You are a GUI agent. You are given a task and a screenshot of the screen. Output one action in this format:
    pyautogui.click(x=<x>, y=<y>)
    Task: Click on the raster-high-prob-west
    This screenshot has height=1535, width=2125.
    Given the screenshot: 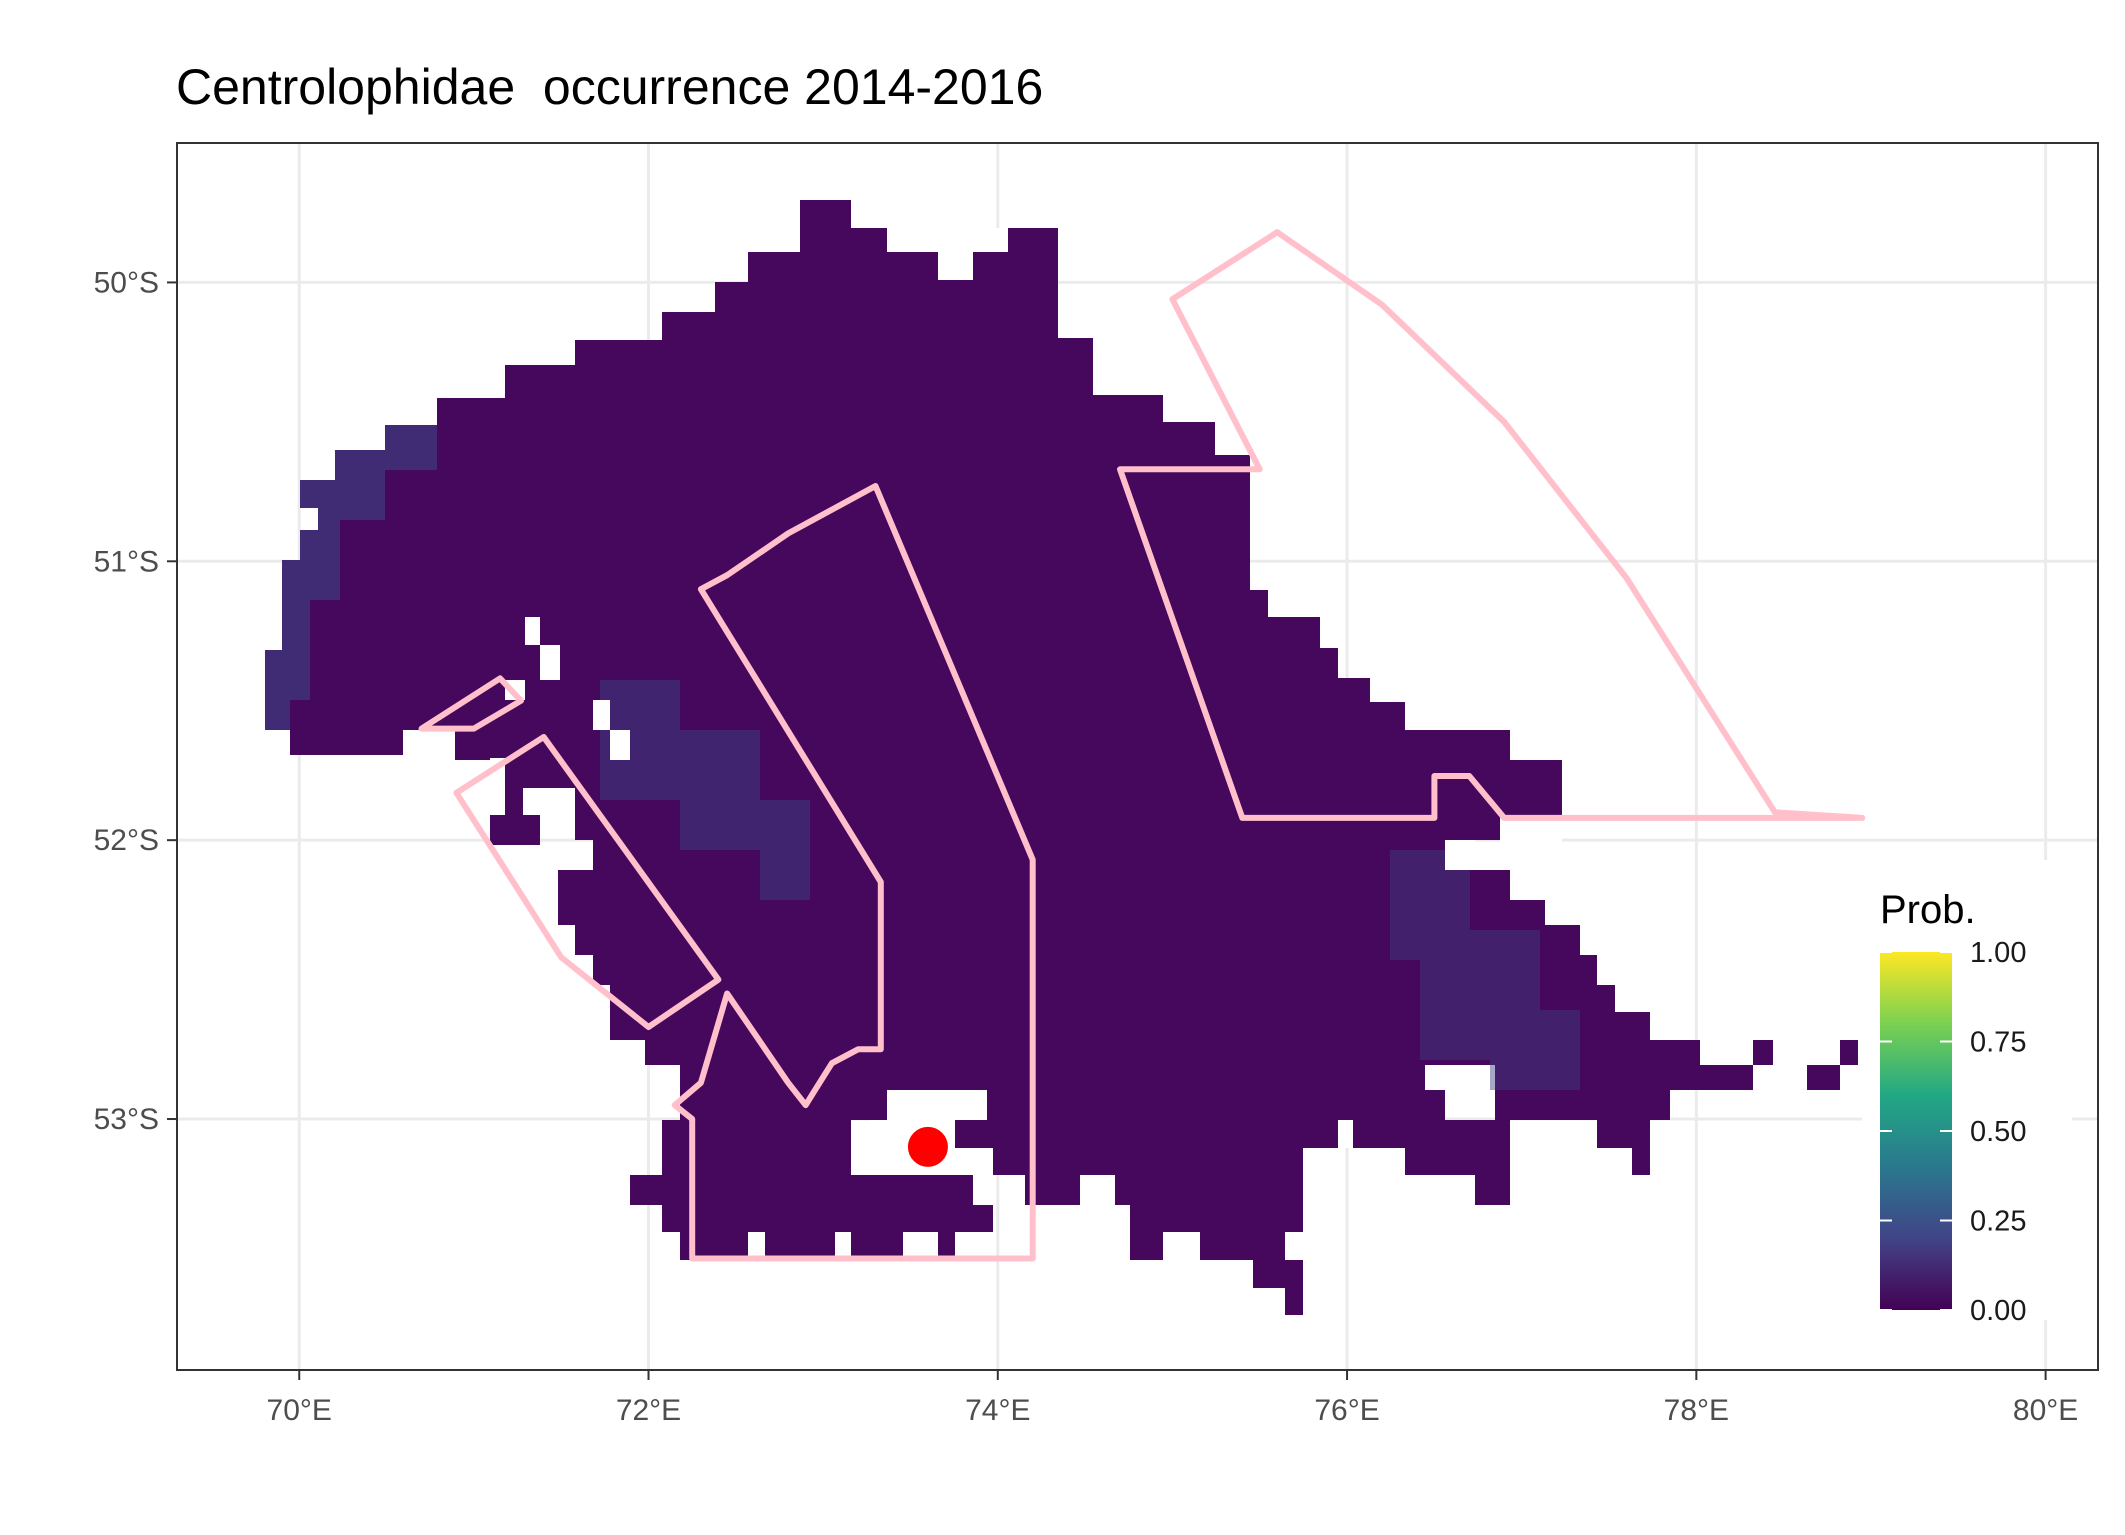 What is the action you would take?
    pyautogui.click(x=351, y=577)
    